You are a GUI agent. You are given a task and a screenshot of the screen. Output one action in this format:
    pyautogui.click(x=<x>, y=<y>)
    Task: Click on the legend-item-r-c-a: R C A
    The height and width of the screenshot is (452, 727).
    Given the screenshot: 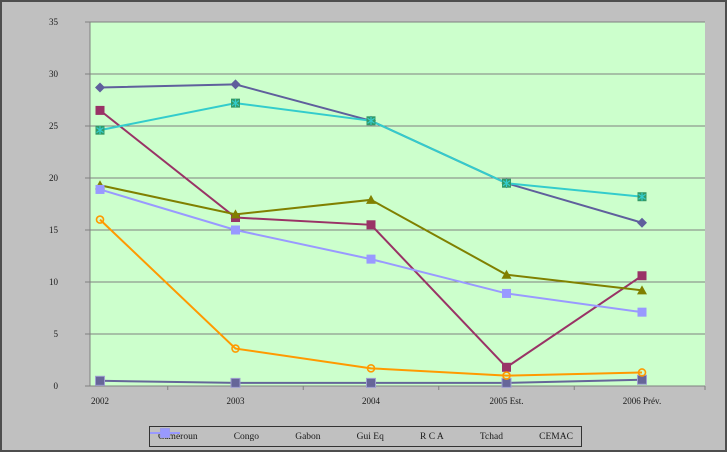 What is the action you would take?
    pyautogui.click(x=297, y=435)
    